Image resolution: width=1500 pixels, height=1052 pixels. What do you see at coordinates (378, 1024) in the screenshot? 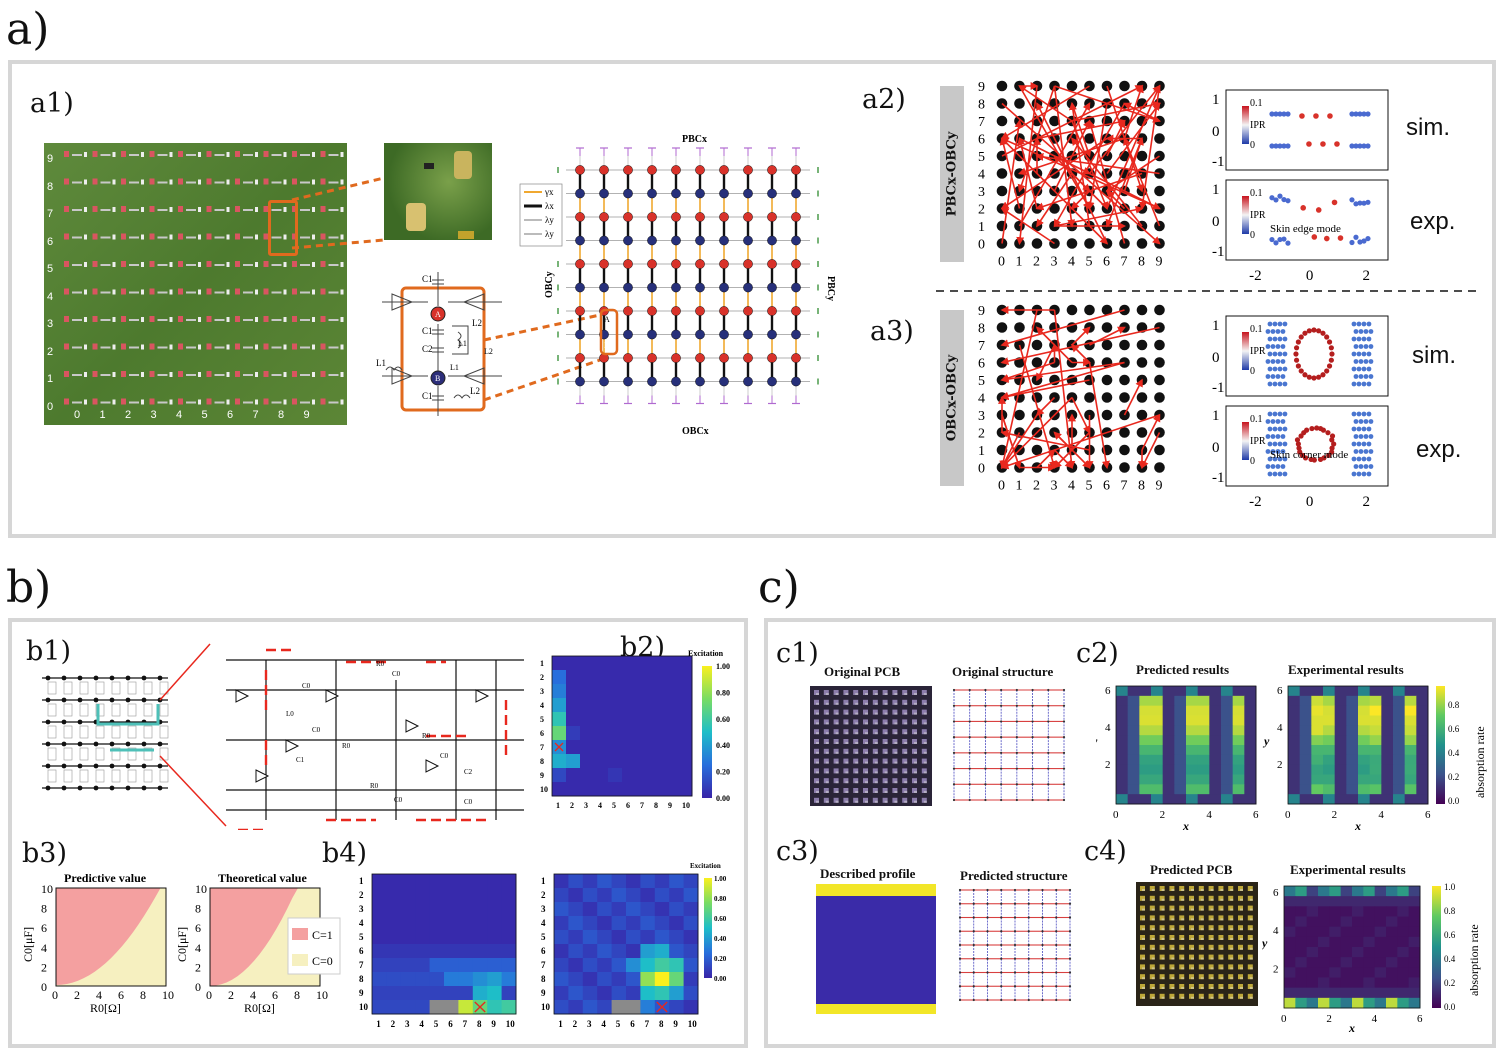
I see `b4-x-tick: 1` at bounding box center [378, 1024].